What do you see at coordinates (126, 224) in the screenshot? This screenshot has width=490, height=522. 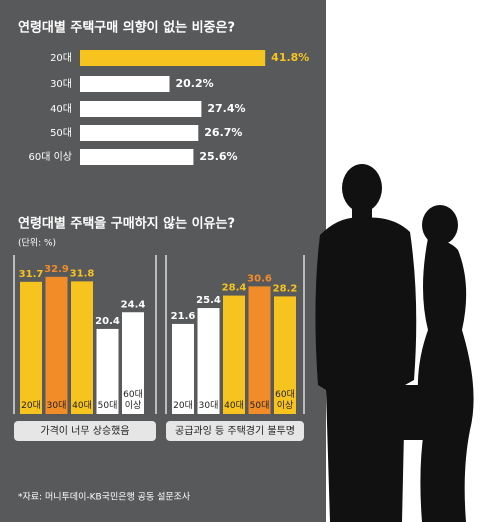 I see `chart-title: 연령대별 주택을 구매하지 않는 이유는?` at bounding box center [126, 224].